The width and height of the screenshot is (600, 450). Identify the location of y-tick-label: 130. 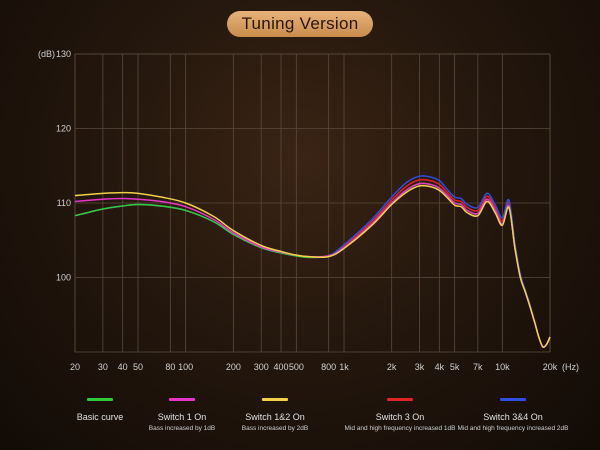
(63, 54).